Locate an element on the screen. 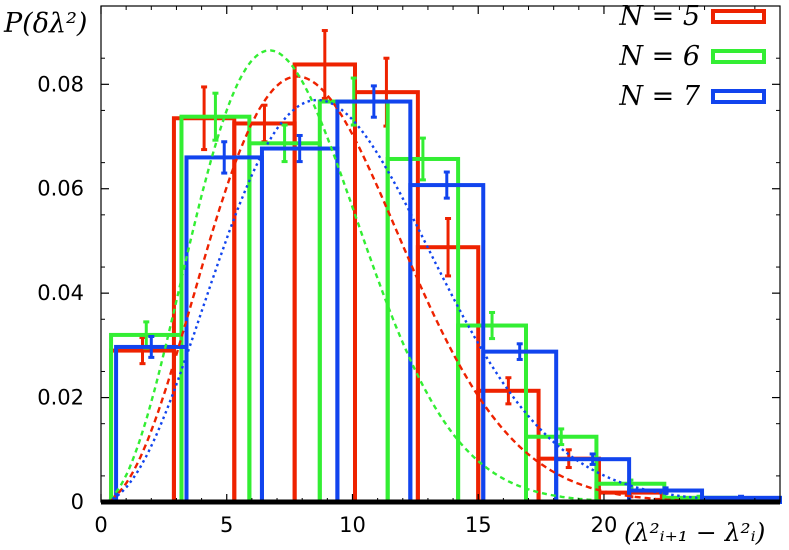  x-tick-label: 20 is located at coordinates (604, 525).